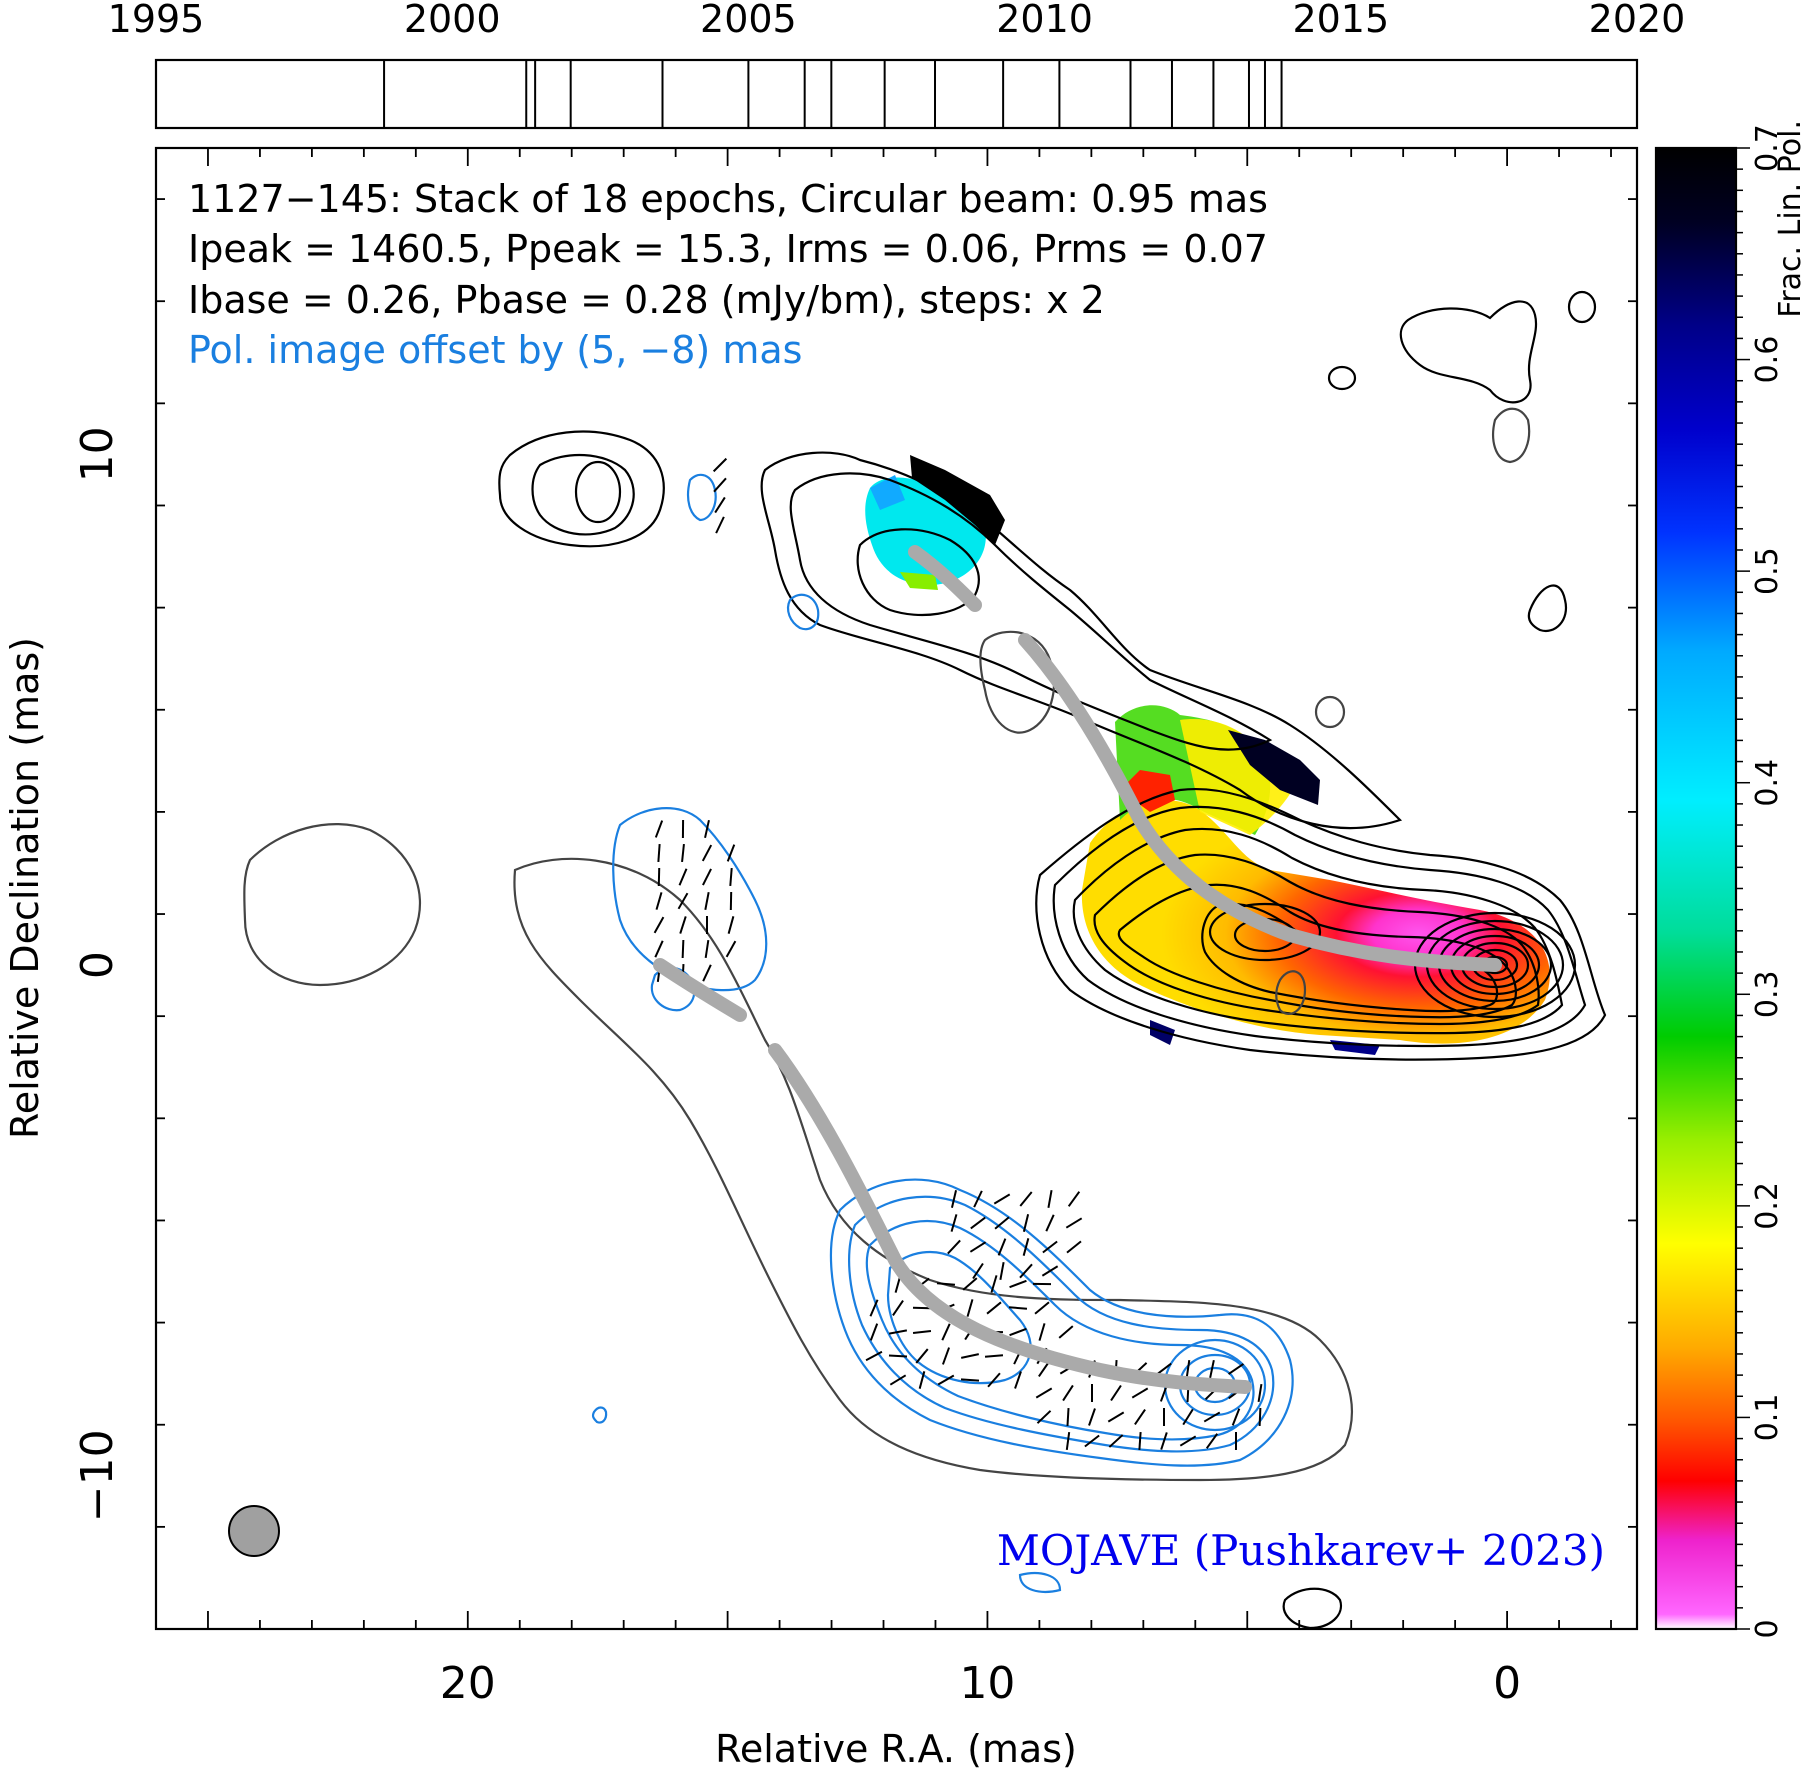 The image size is (1819, 1778). Describe the element at coordinates (1767, 994) in the screenshot. I see `colorbar-tick-label-3: 0.3` at that location.